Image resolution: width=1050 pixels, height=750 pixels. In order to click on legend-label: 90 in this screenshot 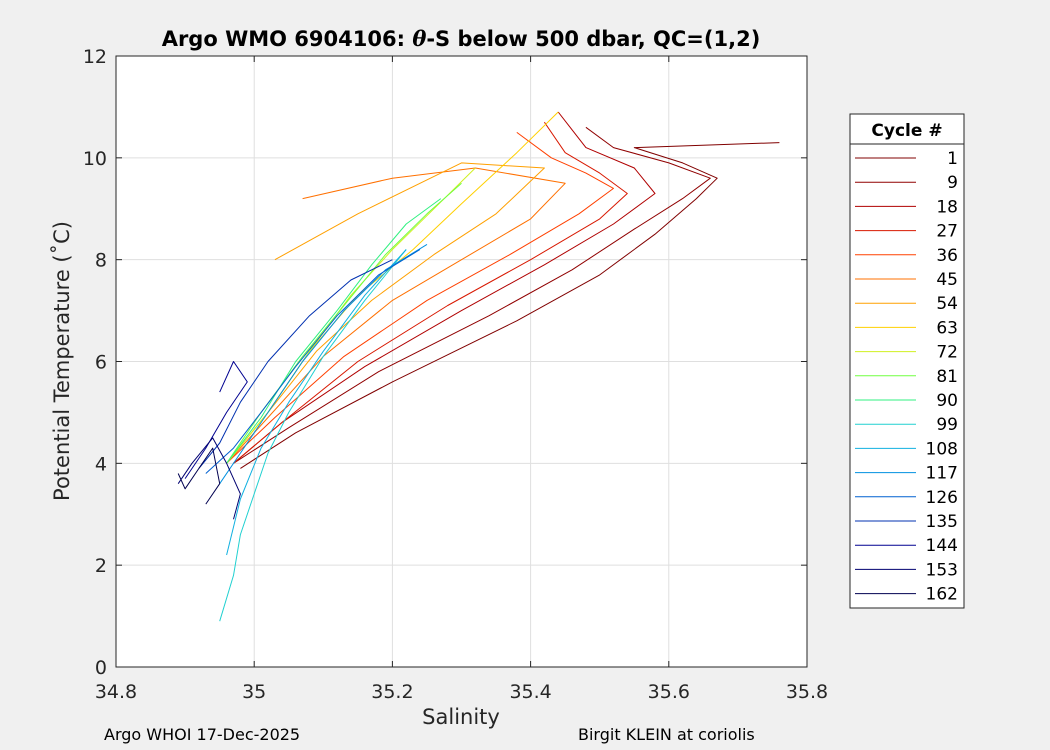, I will do `click(947, 401)`.